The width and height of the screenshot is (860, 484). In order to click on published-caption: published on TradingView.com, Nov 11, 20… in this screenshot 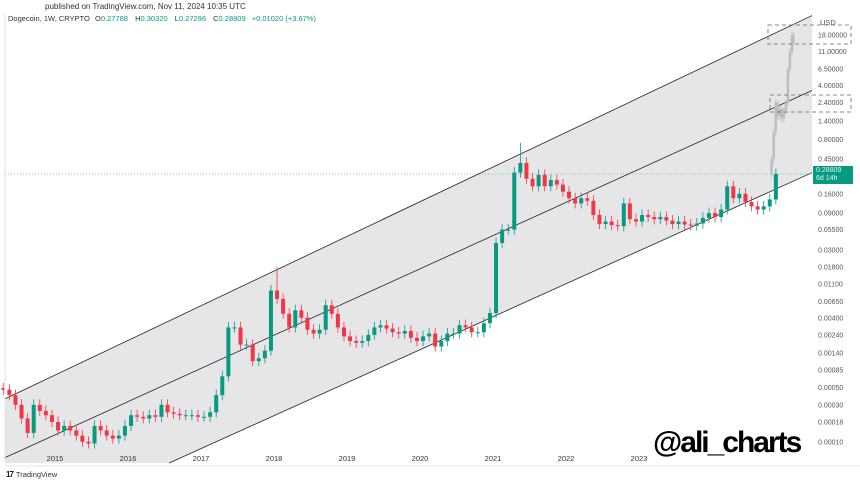, I will do `click(145, 6)`.